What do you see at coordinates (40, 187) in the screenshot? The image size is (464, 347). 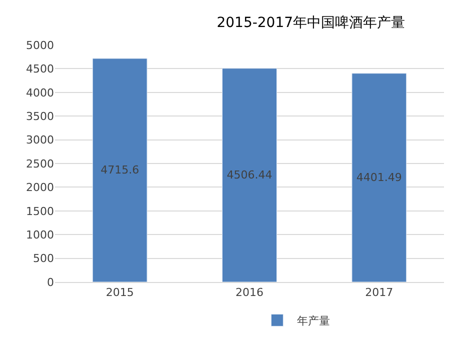 I see `y-tick-label: 2000` at bounding box center [40, 187].